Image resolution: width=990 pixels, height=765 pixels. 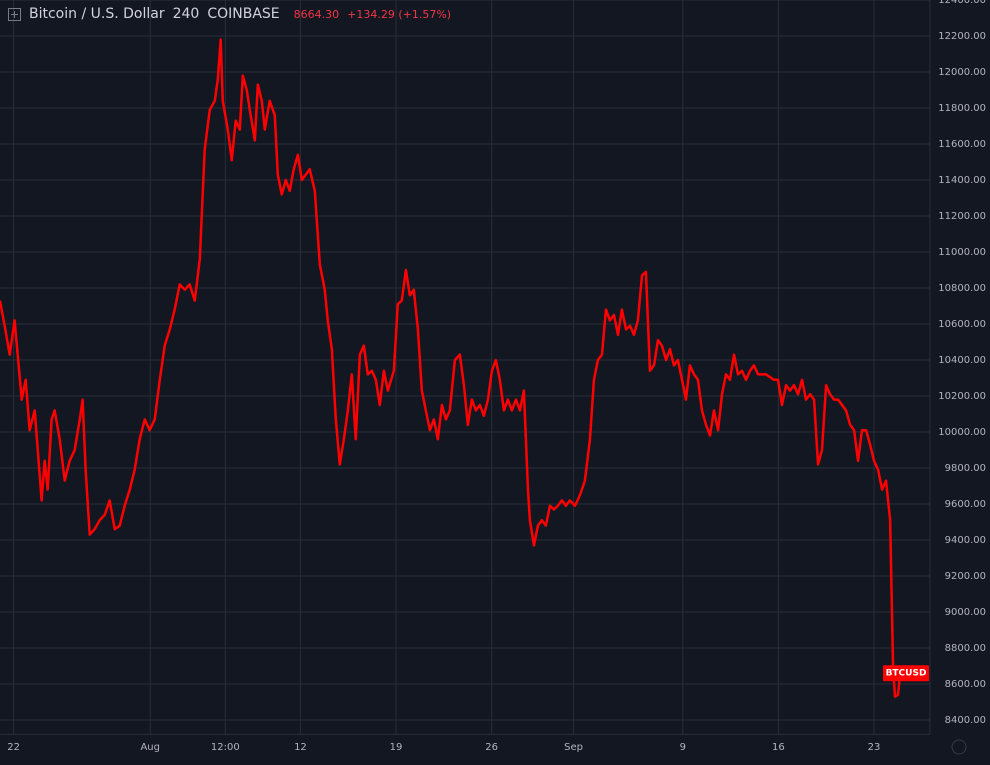 What do you see at coordinates (962, 180) in the screenshot?
I see `y-tick-label: 11400.00` at bounding box center [962, 180].